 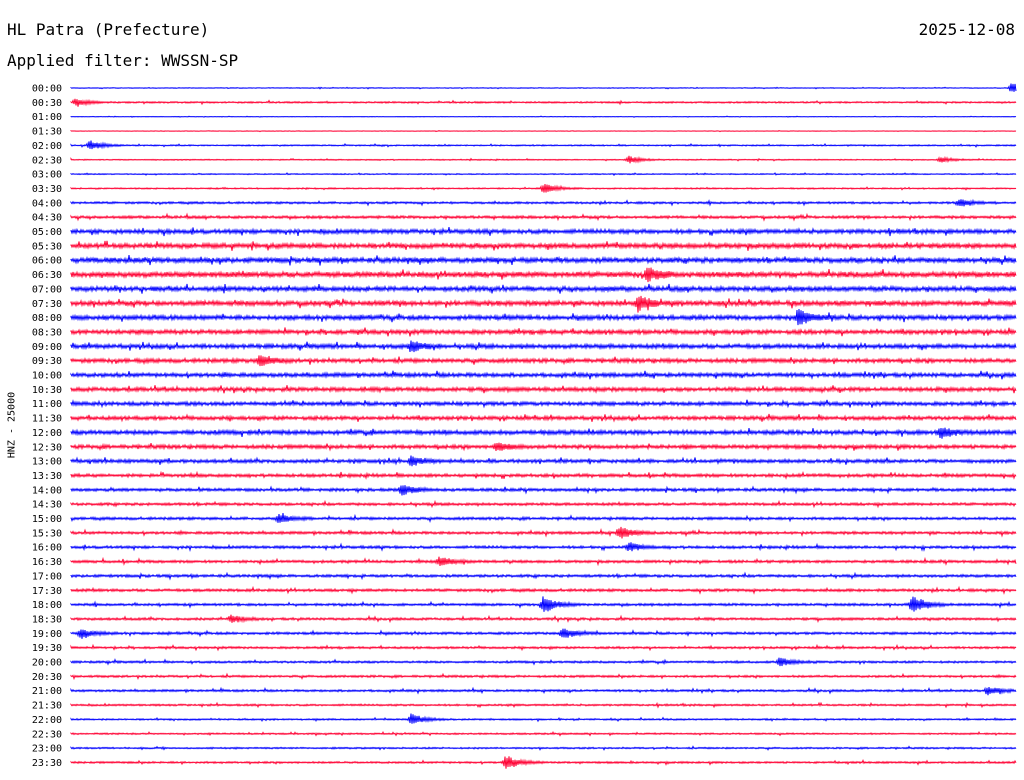 I want to click on row-time-label: 21:30, so click(x=47, y=706).